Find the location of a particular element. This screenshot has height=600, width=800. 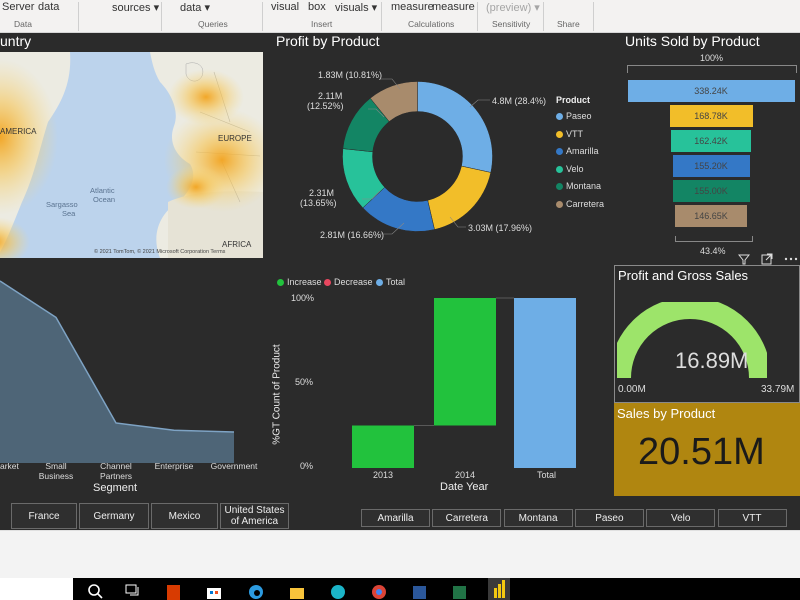

map-label-america: AMERICA is located at coordinates (18, 131).